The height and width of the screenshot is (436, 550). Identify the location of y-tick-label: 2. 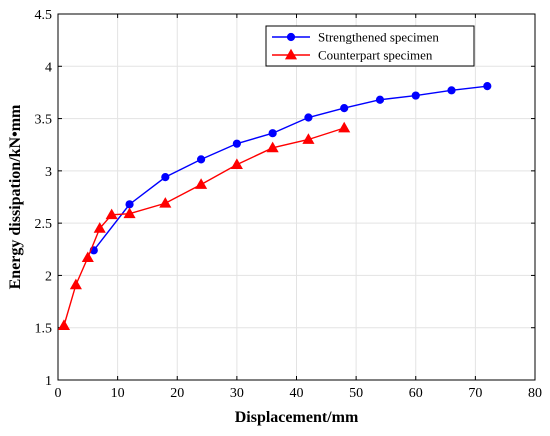
(48, 276).